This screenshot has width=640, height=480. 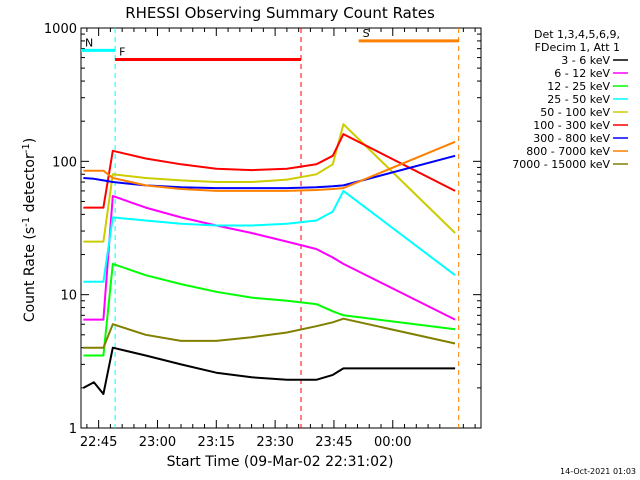 I want to click on y-axis-label: Count Rate (s-1 detector-1), so click(x=29, y=230).